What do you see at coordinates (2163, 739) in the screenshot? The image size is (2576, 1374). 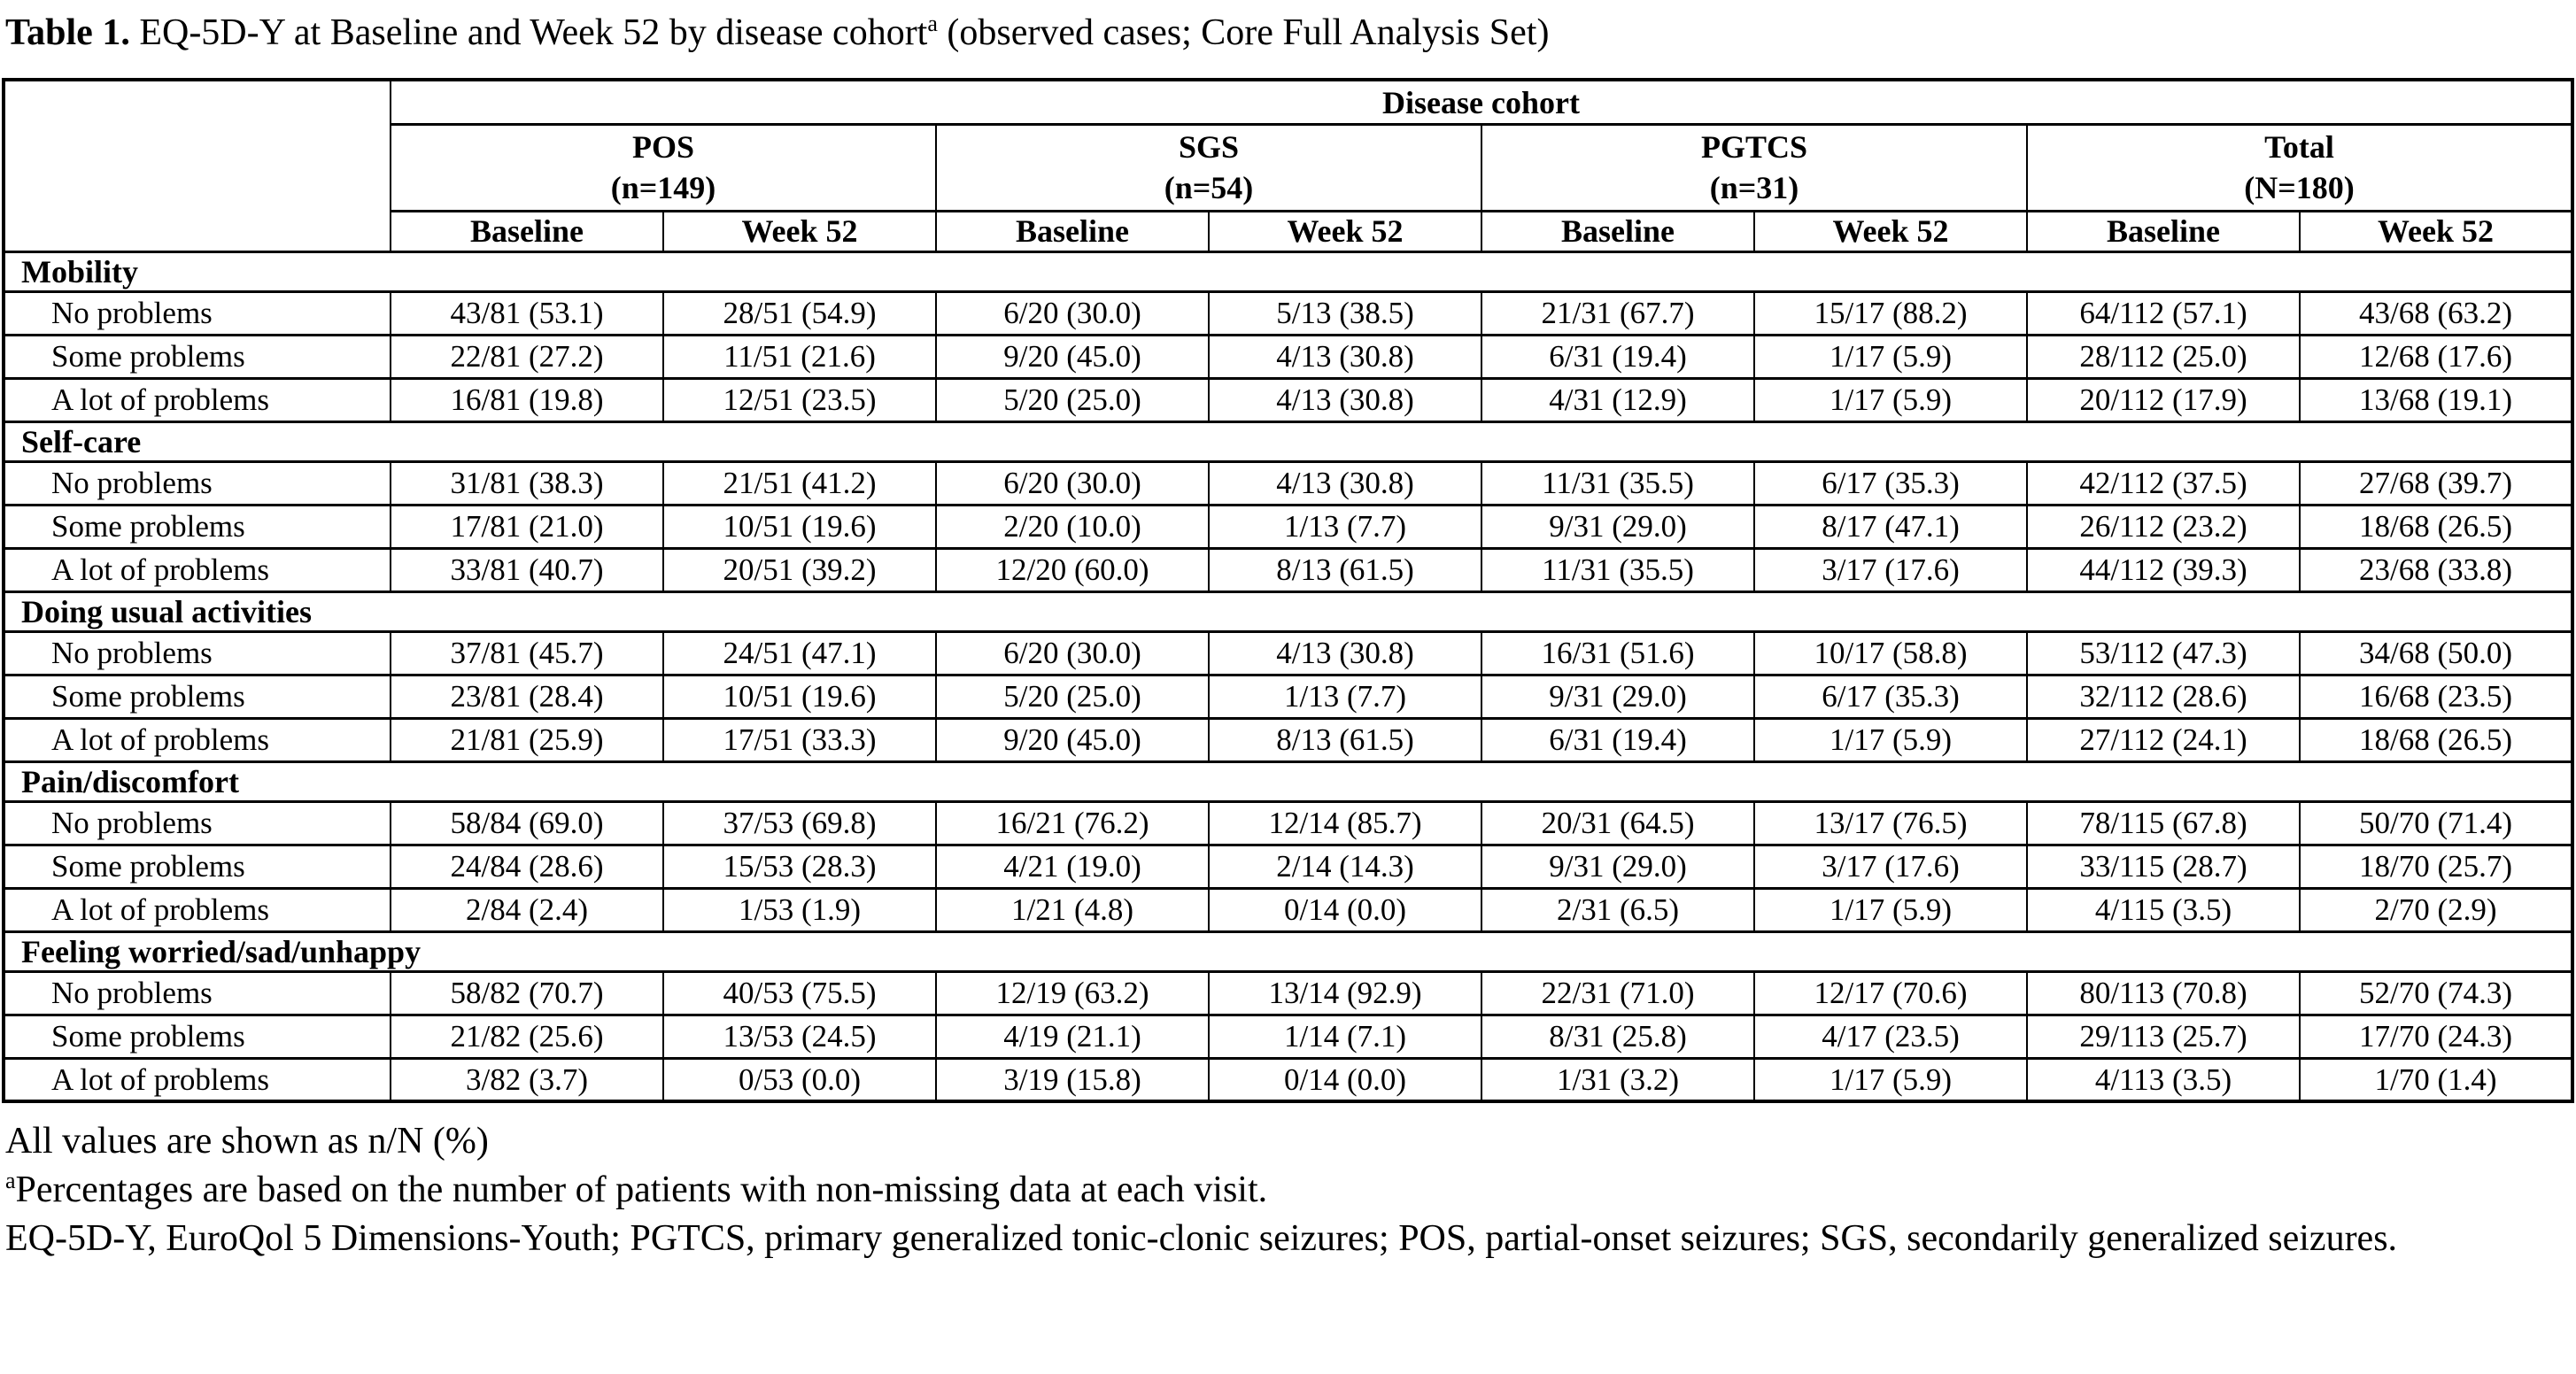 I see `value-cell: 27/112 (24.1)` at bounding box center [2163, 739].